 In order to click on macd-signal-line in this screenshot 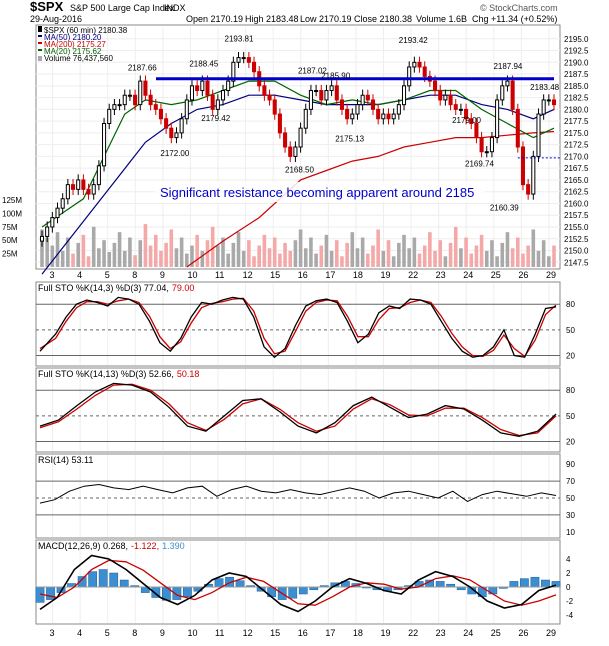, I will do `click(298, 582)`.